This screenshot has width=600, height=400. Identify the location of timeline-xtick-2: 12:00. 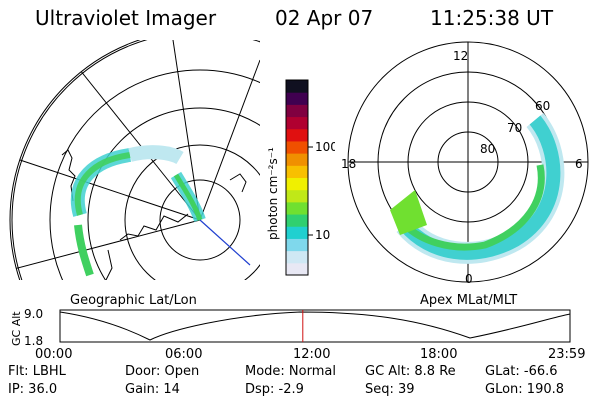
(312, 354).